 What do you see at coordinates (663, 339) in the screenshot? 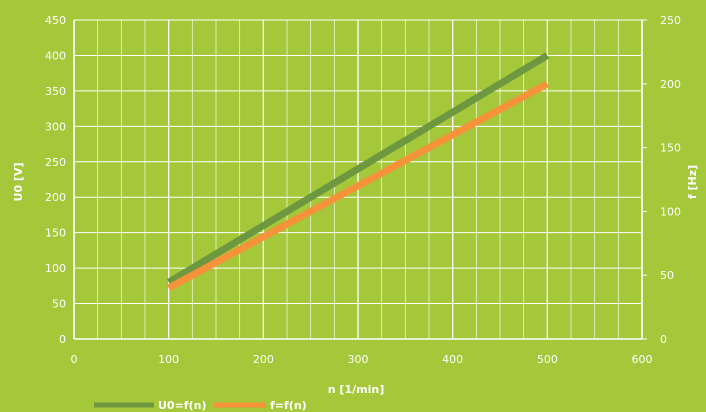
I see `y2-tick-label: 0` at bounding box center [663, 339].